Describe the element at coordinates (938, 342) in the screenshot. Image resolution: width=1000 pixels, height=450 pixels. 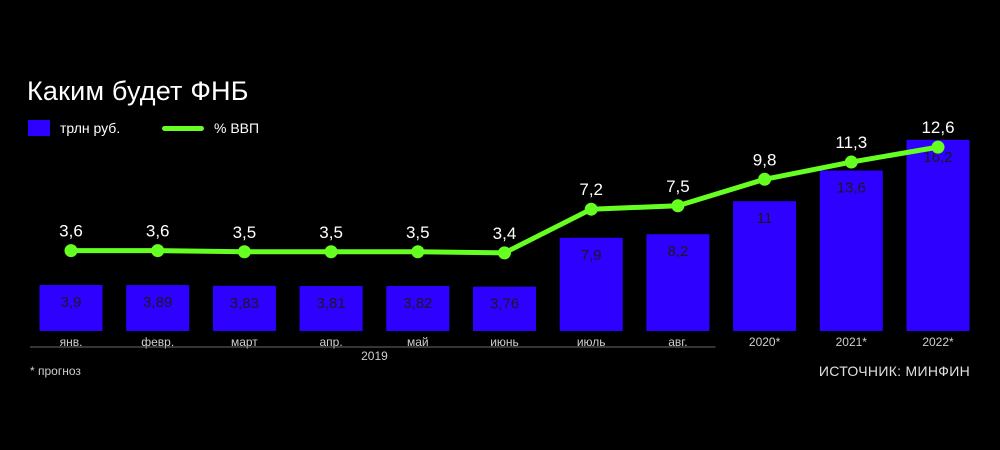
I see `x-tick-label: 2022*` at that location.